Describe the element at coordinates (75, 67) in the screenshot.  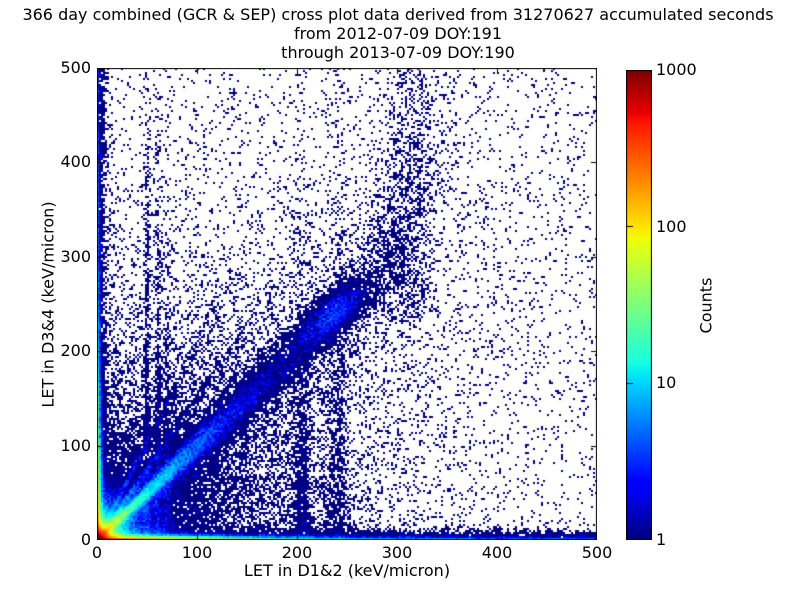
I see `y-tick-label: 500` at that location.